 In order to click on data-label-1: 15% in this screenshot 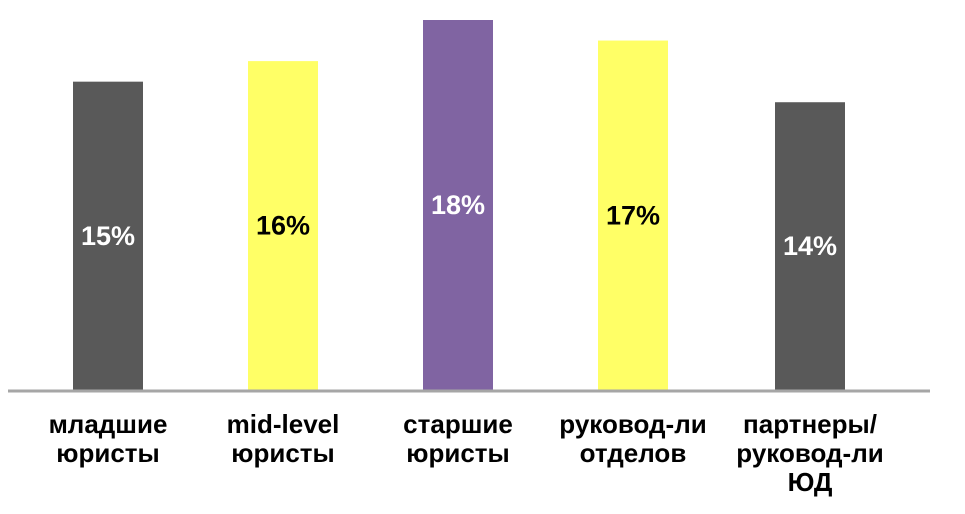, I will do `click(108, 236)`.